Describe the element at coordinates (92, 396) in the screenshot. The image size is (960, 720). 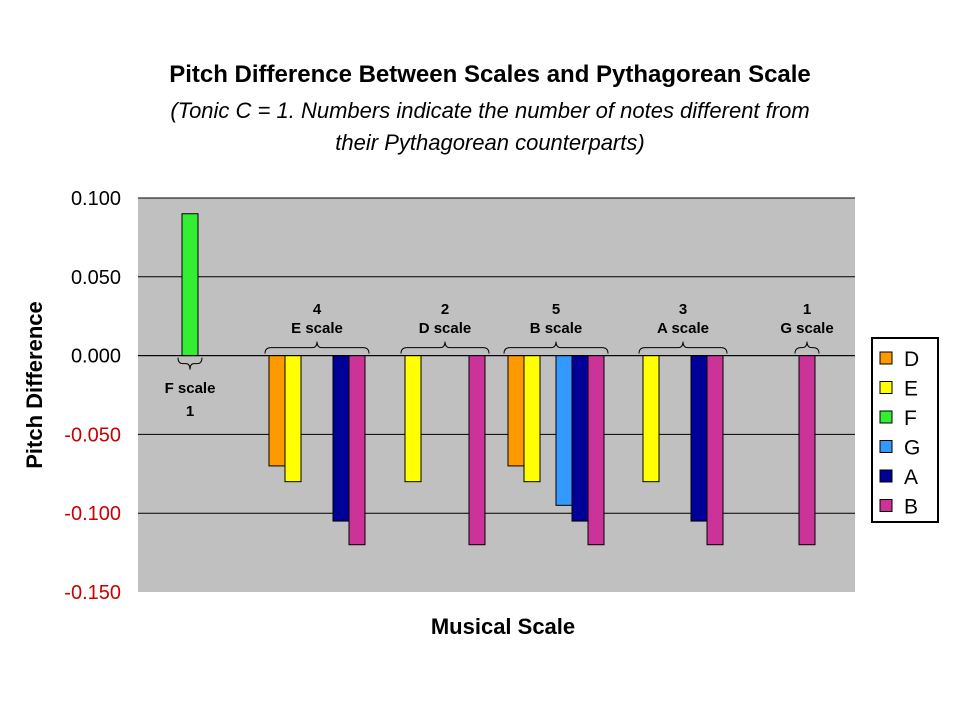
I see `y-axis-ticks: 0.100 0.050 0.000 -0.050 -0.100 -0.150` at that location.